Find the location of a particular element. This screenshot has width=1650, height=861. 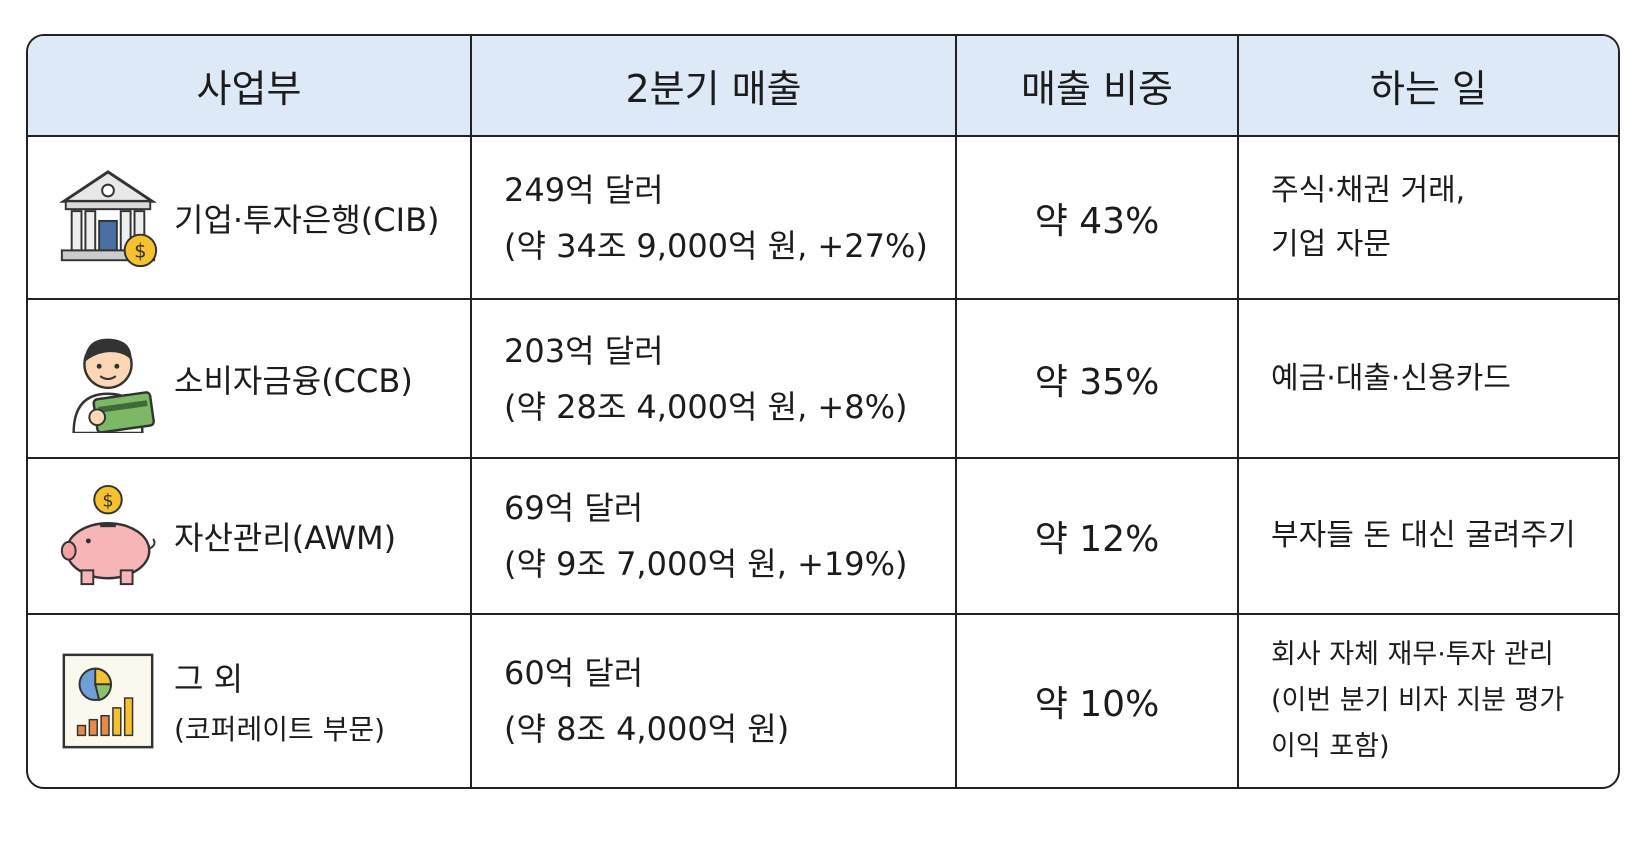

cell-text: (코퍼레이트 부문) is located at coordinates (280, 729).